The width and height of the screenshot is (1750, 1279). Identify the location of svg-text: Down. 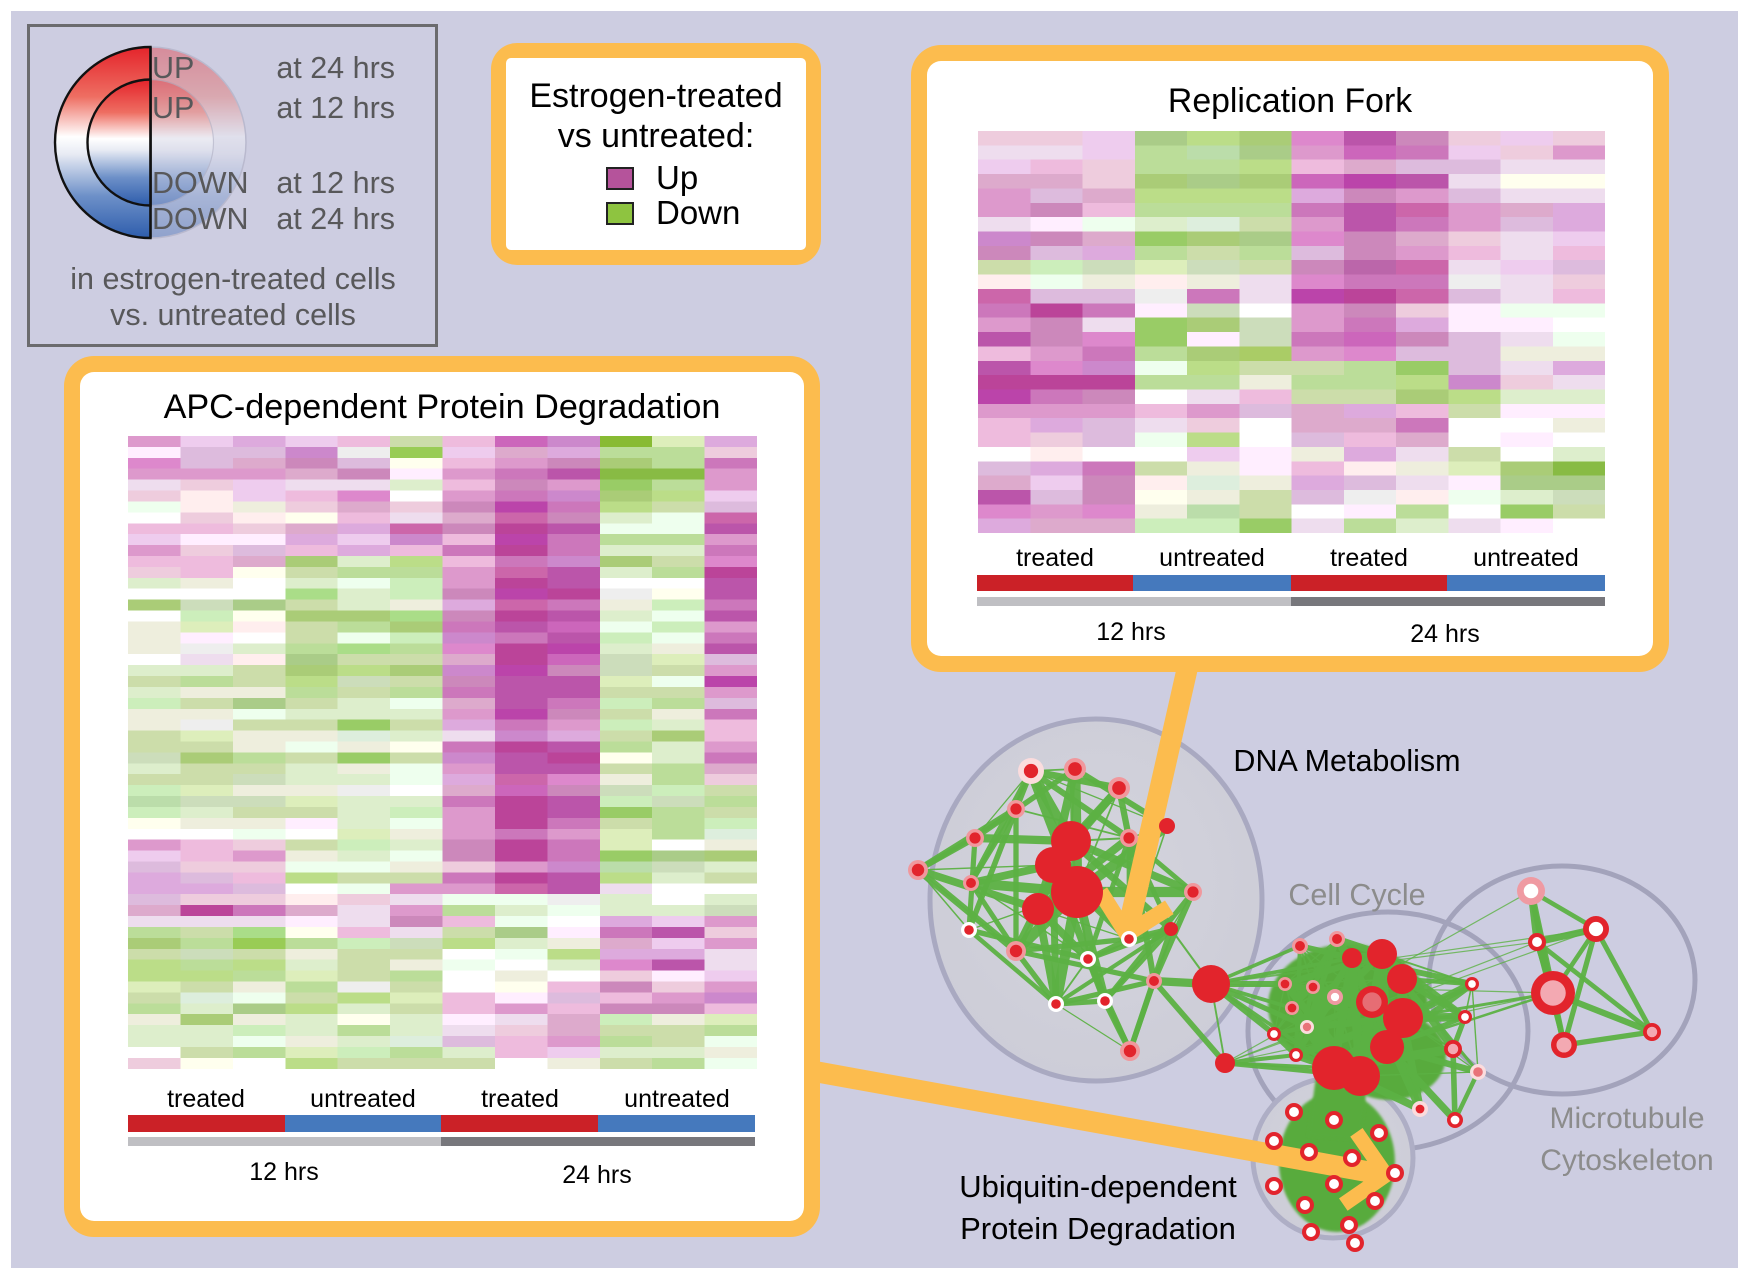
(698, 212).